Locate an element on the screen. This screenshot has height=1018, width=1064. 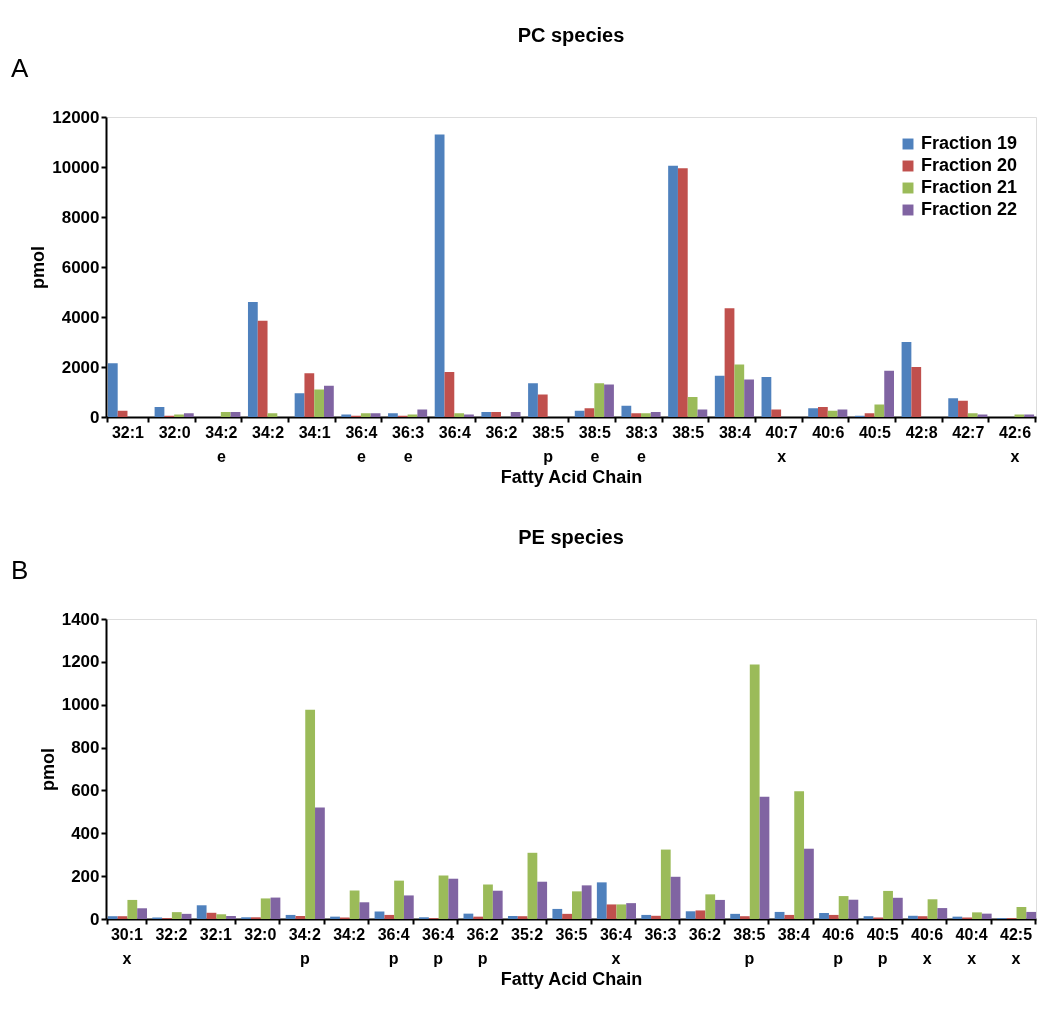
x-tick-label: 42:5 x is located at coordinates (1016, 946).